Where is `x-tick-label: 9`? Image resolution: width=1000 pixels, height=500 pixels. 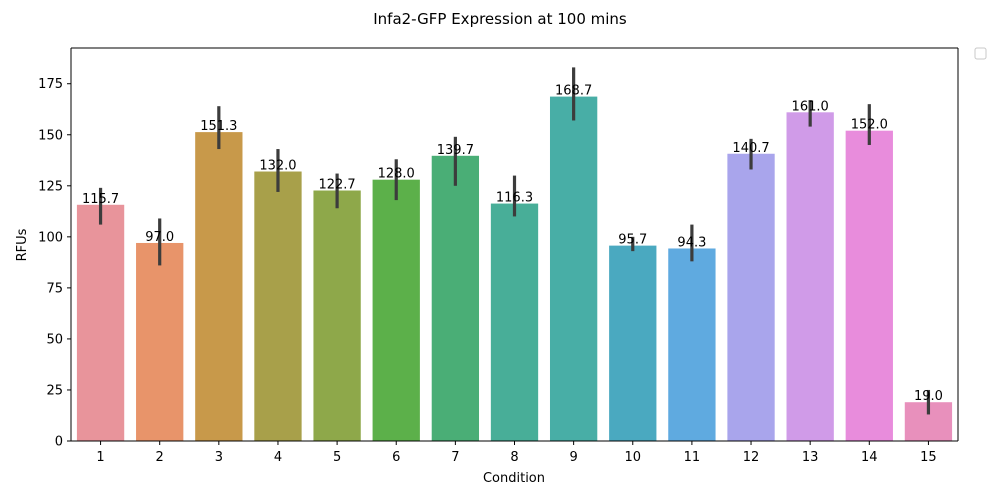 x-tick-label: 9 is located at coordinates (573, 457).